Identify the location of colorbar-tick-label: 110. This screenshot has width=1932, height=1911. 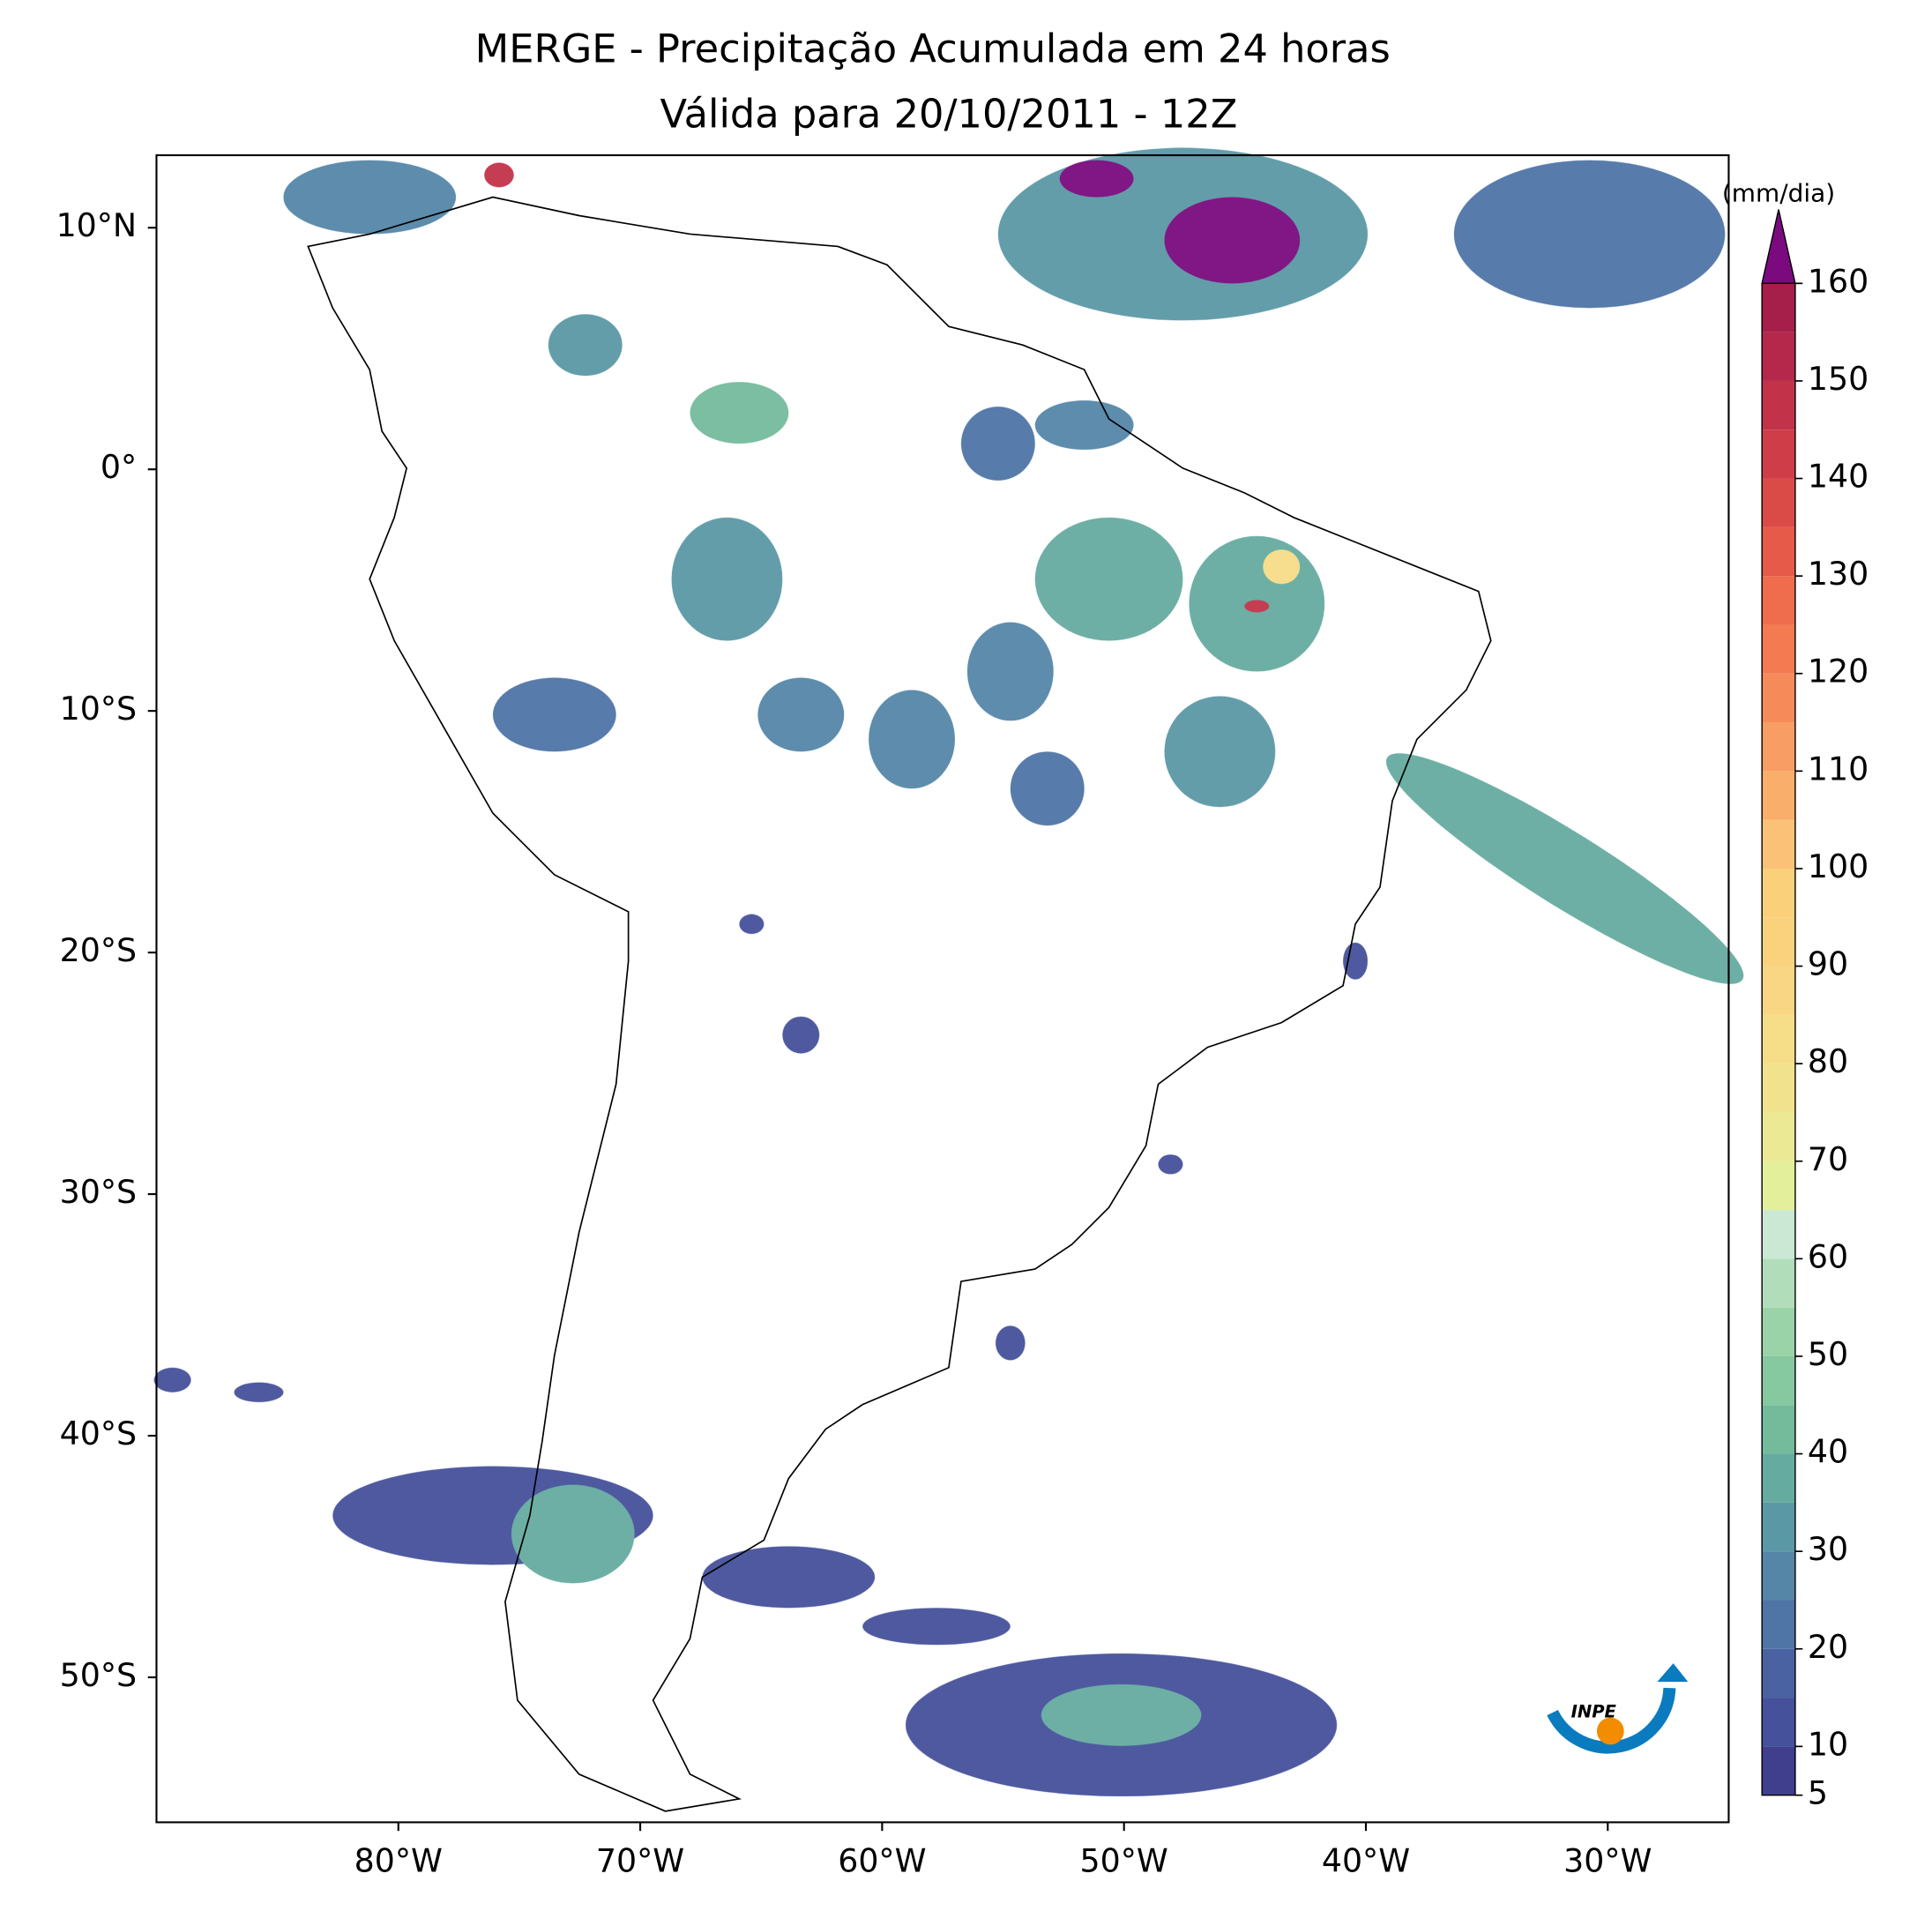
(1838, 769).